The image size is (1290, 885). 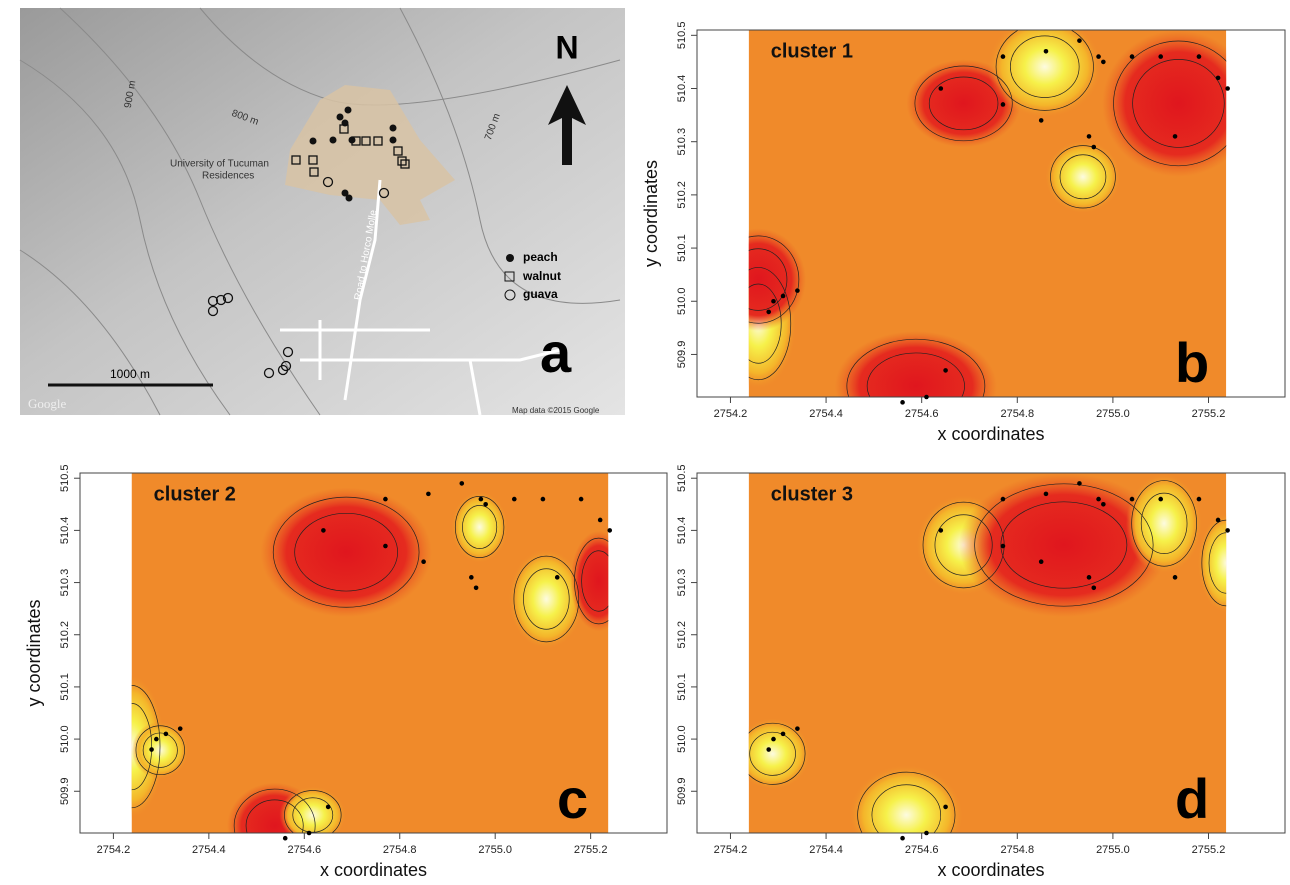 I want to click on chart-title: cluster 1, so click(x=812, y=51).